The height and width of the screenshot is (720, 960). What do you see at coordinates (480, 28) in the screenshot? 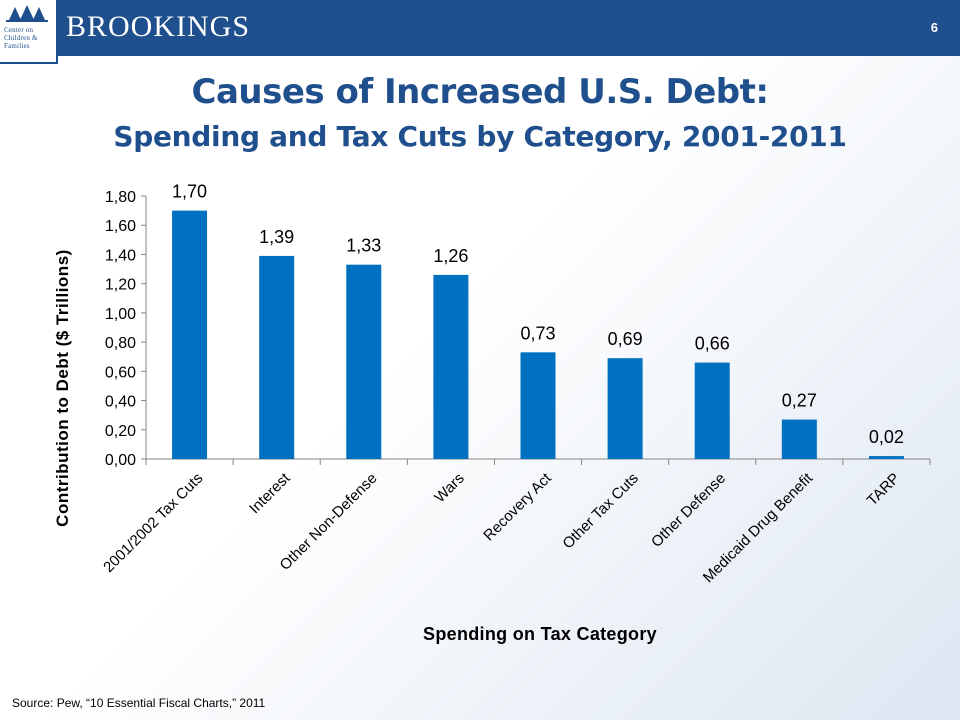
I see `header-bar: BROOKINGS 6` at bounding box center [480, 28].